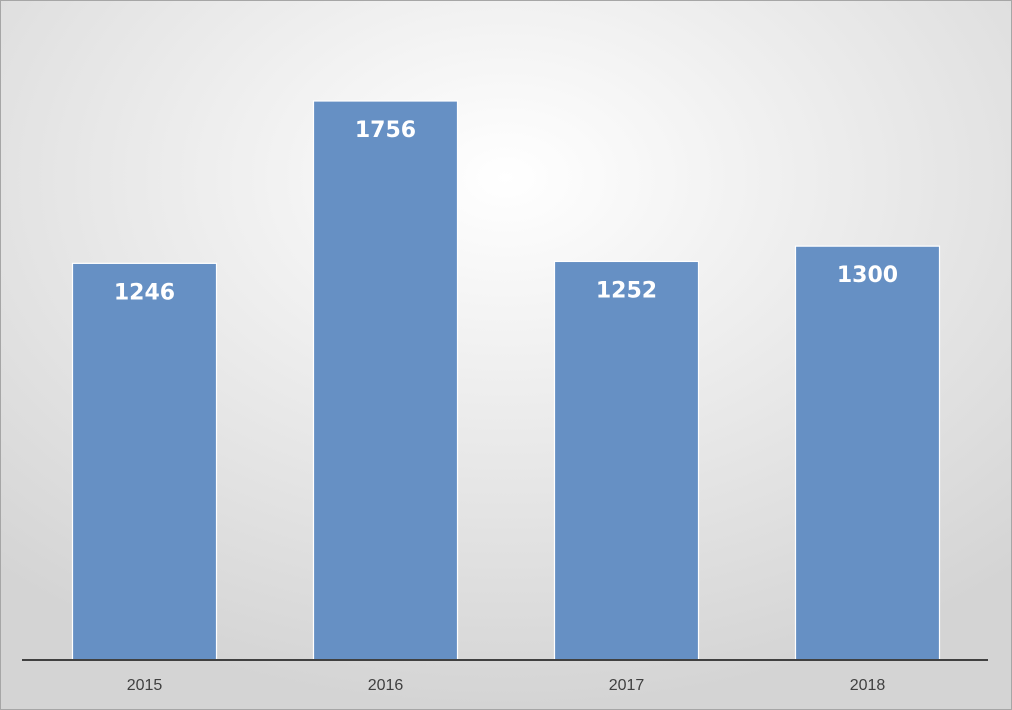 The image size is (1012, 710). I want to click on x-tick-label: 2018, so click(868, 685).